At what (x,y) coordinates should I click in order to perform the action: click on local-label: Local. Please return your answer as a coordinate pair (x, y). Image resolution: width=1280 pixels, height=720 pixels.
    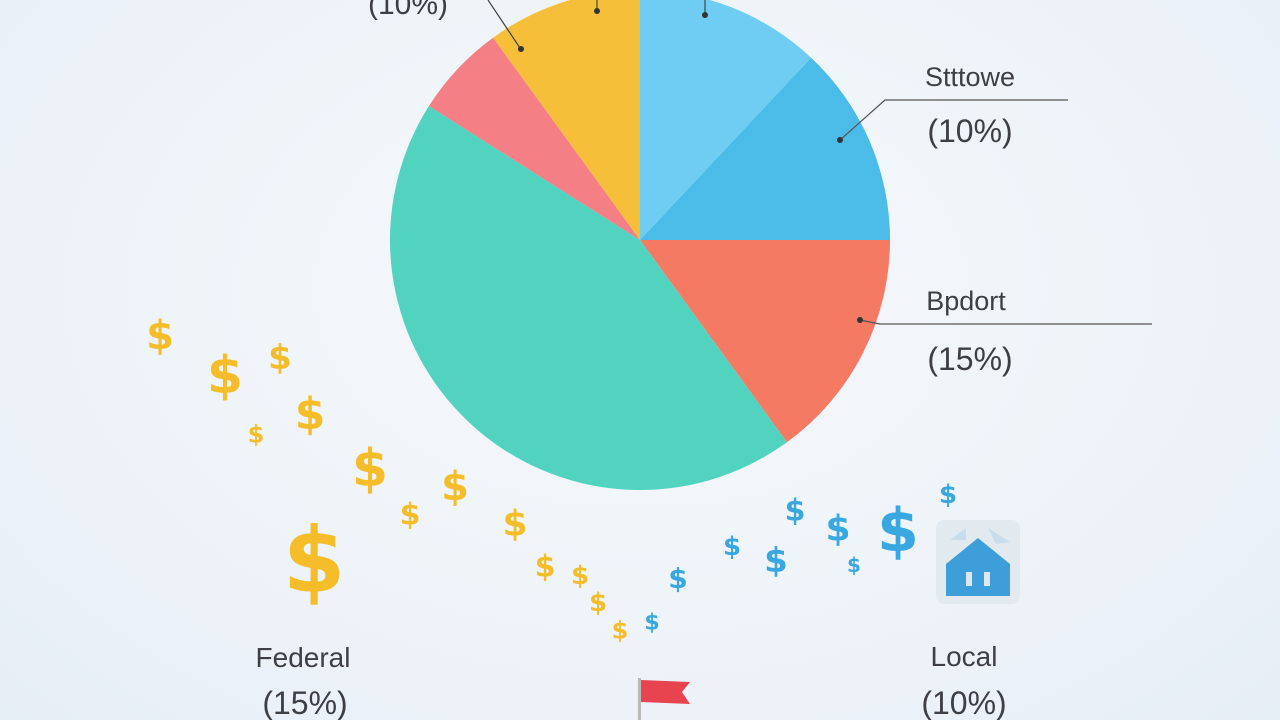
    Looking at the image, I should click on (964, 656).